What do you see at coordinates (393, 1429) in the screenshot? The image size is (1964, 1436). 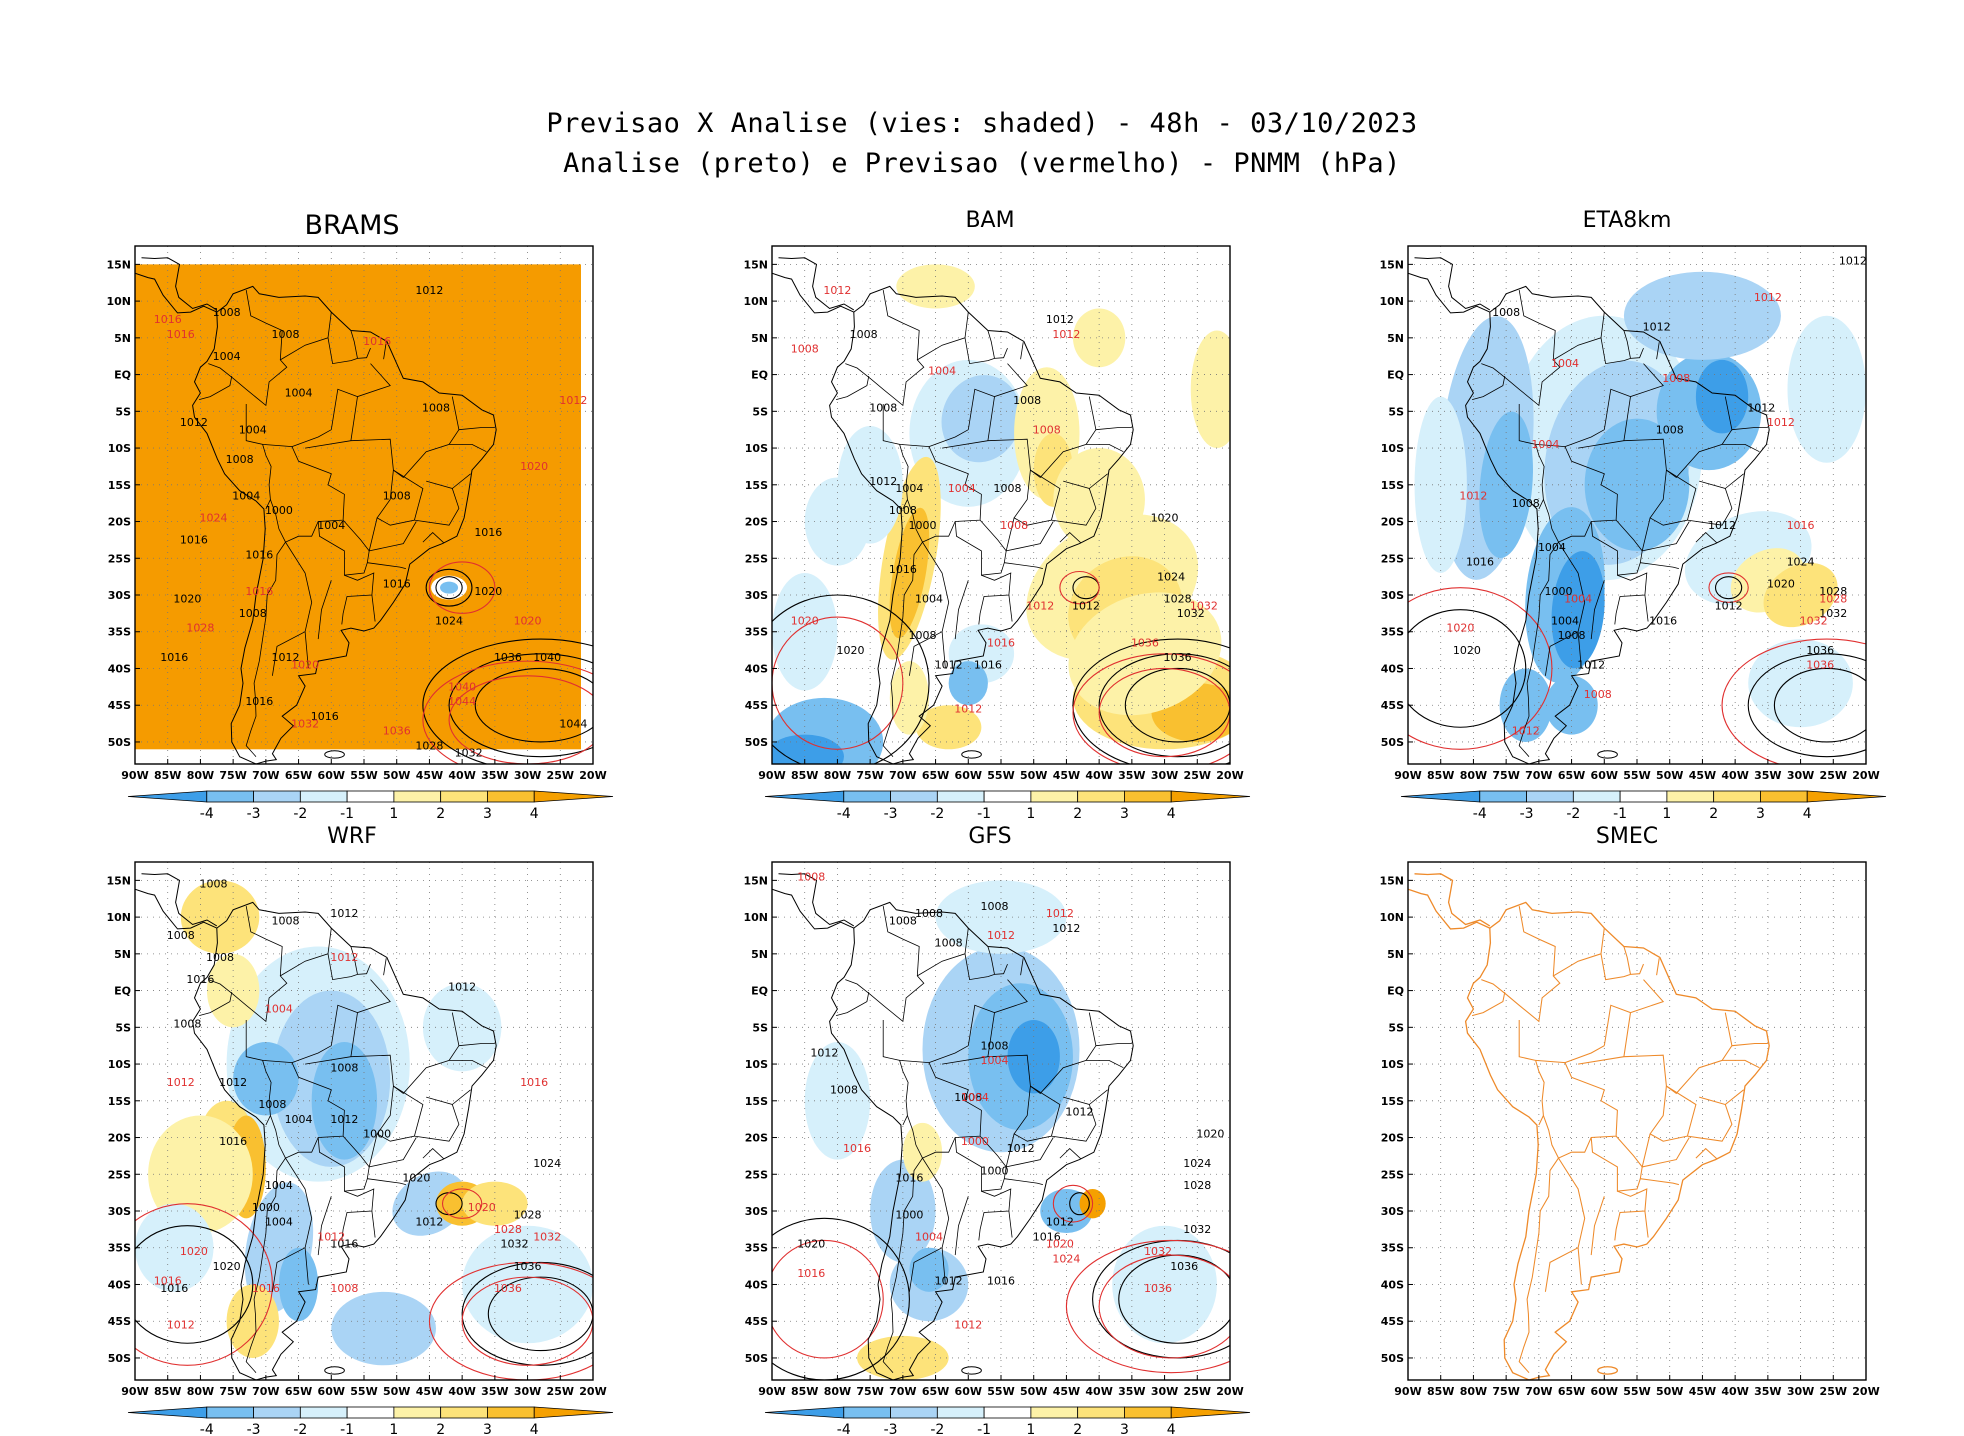 I see `colorbar-label: 1` at bounding box center [393, 1429].